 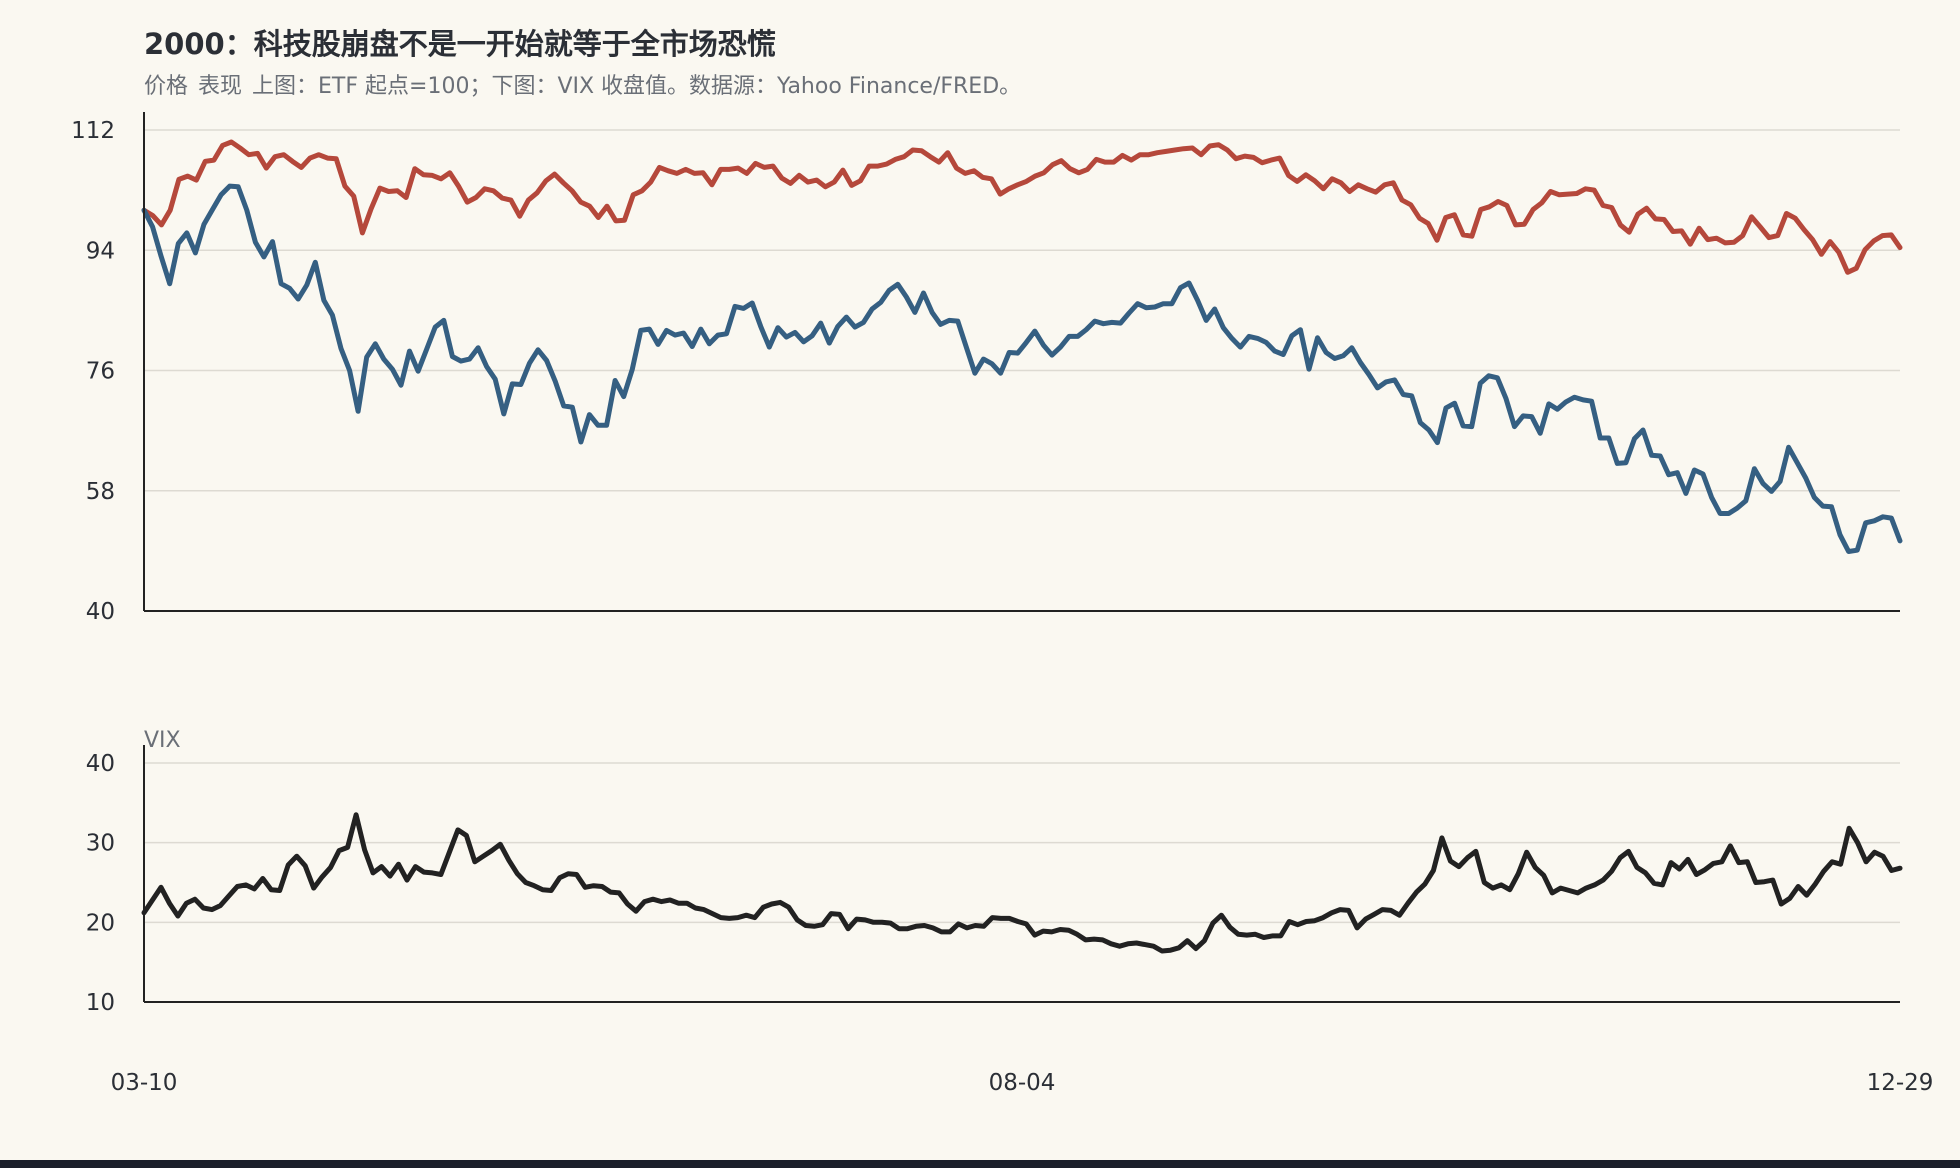 What do you see at coordinates (980, 1164) in the screenshot?
I see `bottom-dock-bar` at bounding box center [980, 1164].